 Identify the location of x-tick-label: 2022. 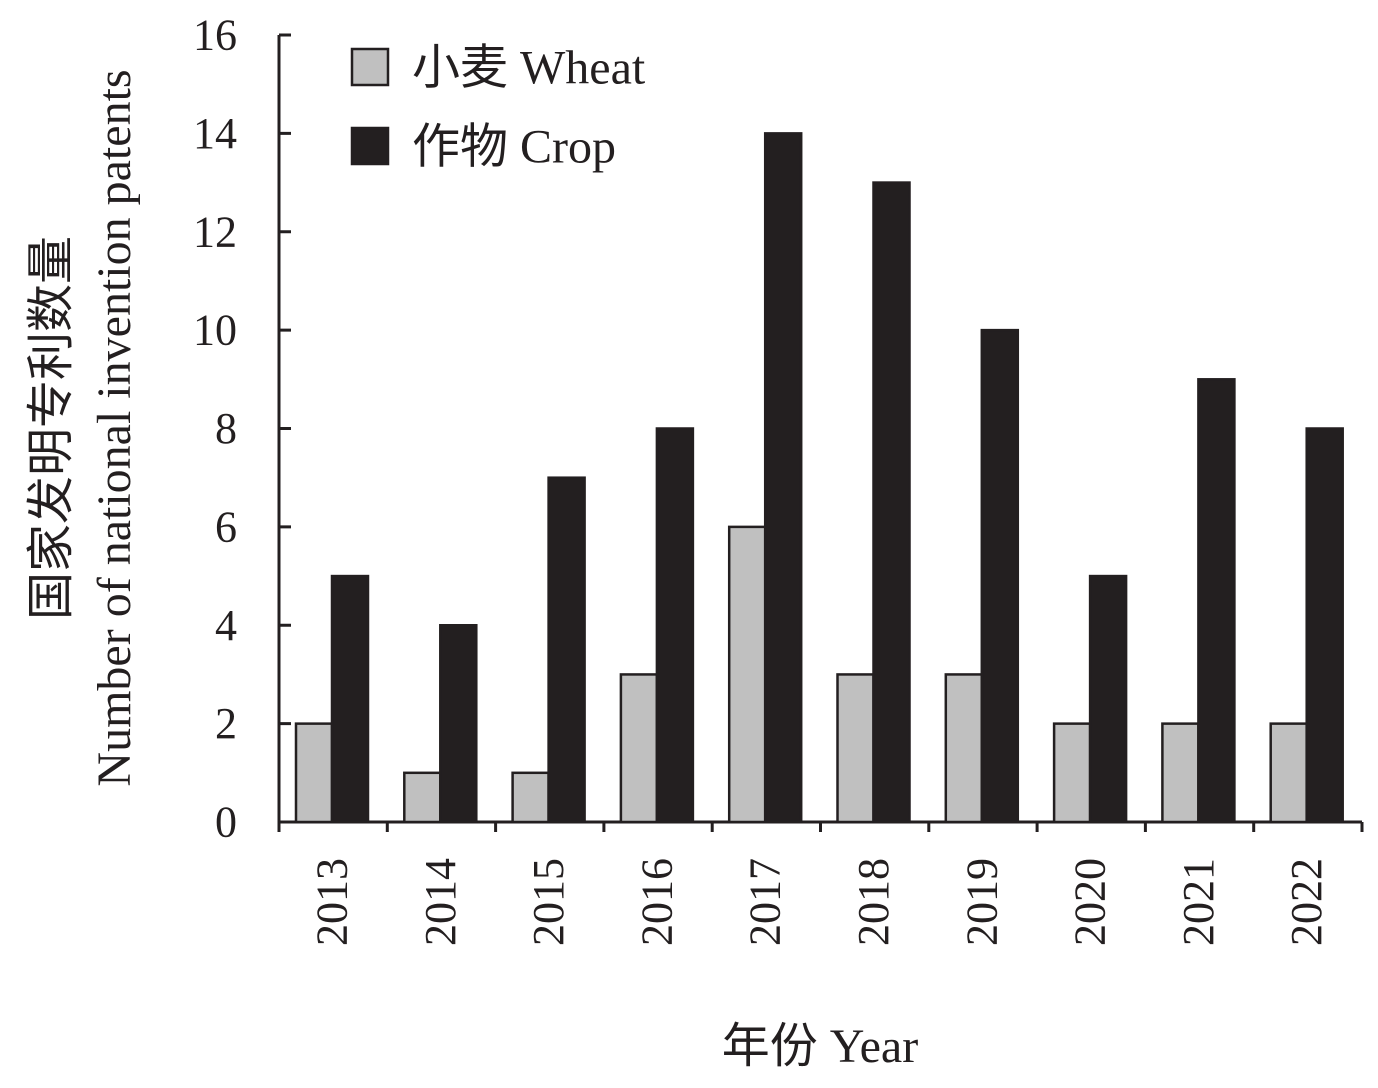
(1306, 902).